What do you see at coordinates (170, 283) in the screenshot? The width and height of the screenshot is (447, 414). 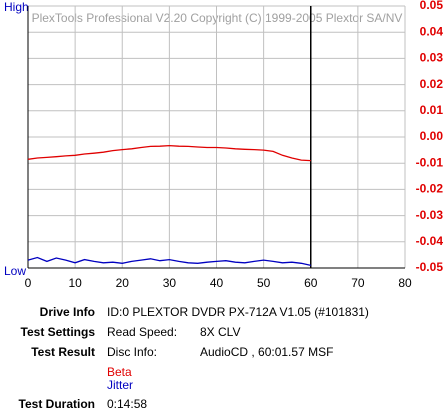 I see `x-tick-label: 30` at bounding box center [170, 283].